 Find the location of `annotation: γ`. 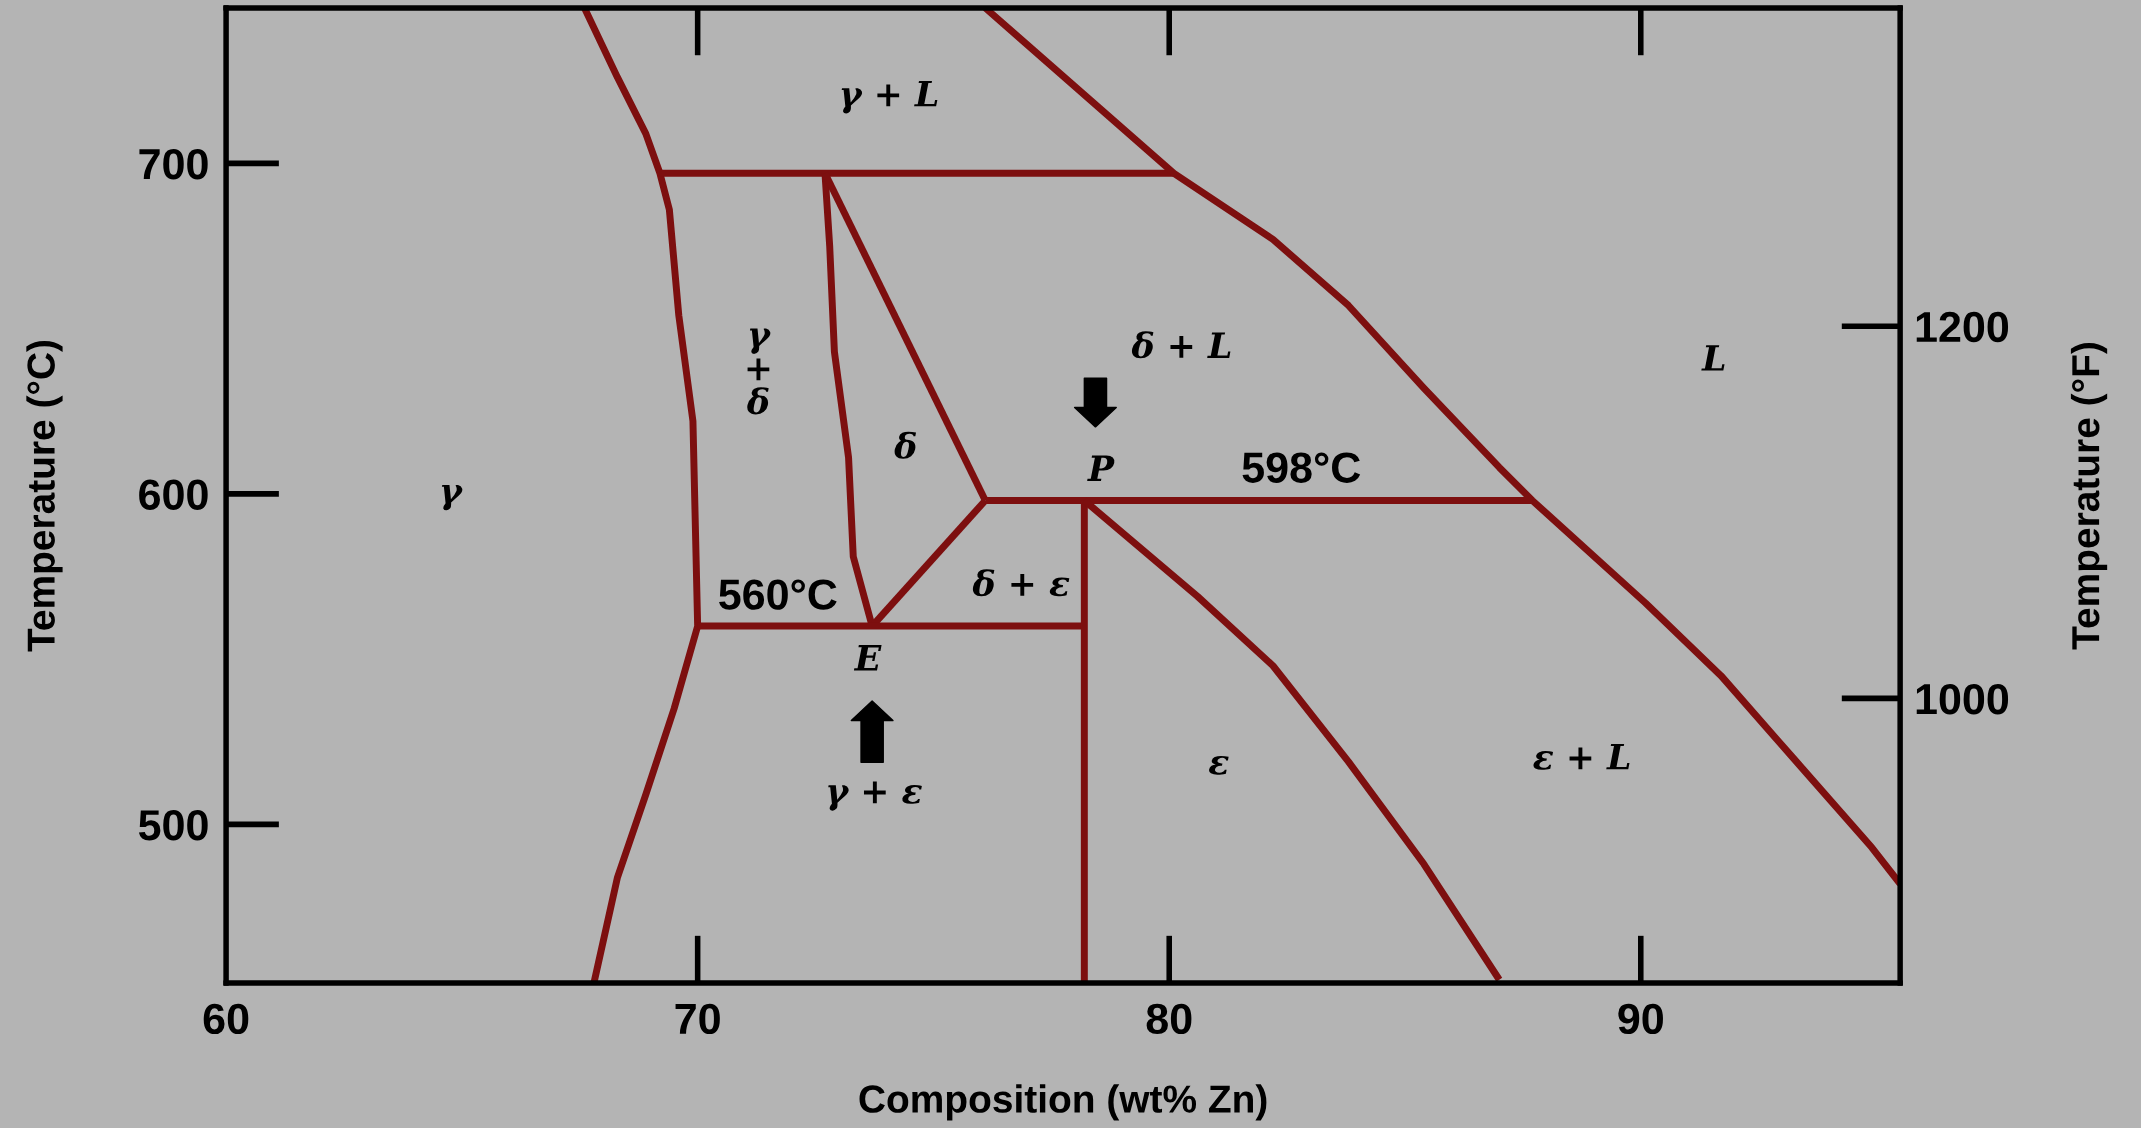

annotation: γ is located at coordinates (452, 498).